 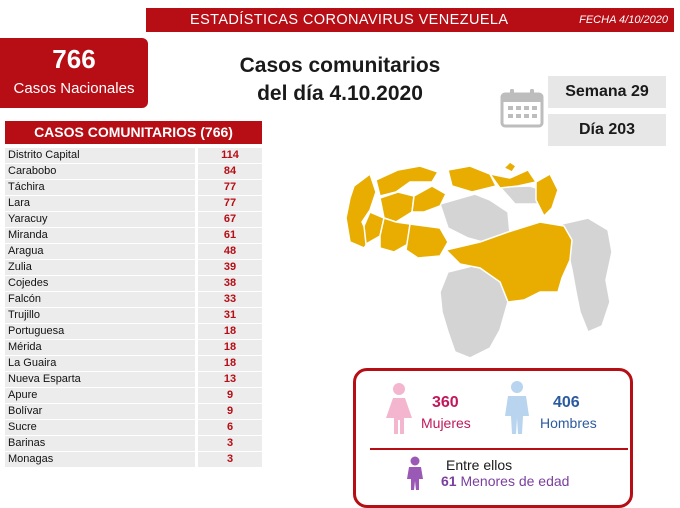 What do you see at coordinates (230, 283) in the screenshot?
I see `state-cases: 38` at bounding box center [230, 283].